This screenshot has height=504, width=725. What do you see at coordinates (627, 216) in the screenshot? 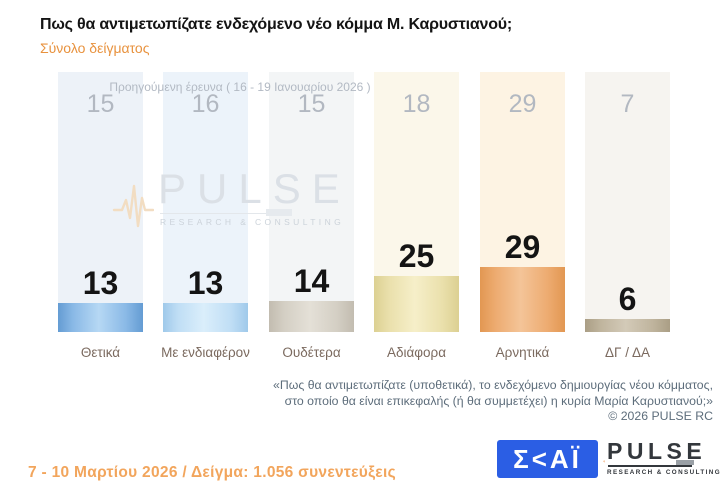
I see `chart-column-dg-da: 7 6 ΔΓ / ΔΑ` at bounding box center [627, 216].